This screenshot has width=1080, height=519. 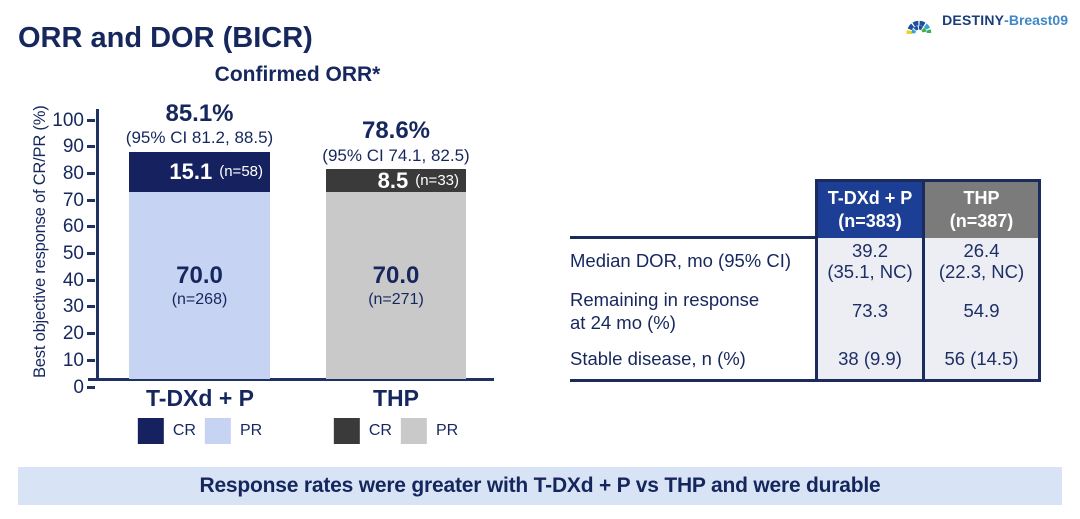 I want to click on row-label-line: Stable disease, n (%), so click(x=658, y=358).